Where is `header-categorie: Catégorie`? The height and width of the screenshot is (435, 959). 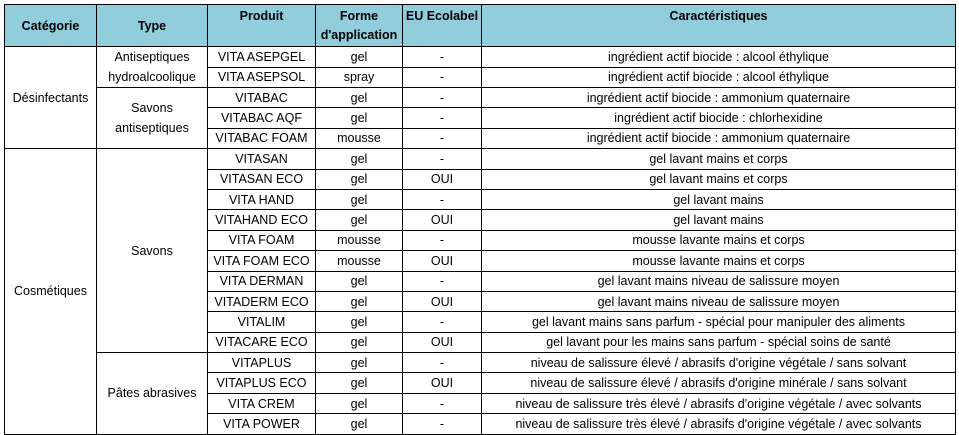 header-categorie: Catégorie is located at coordinates (50, 25).